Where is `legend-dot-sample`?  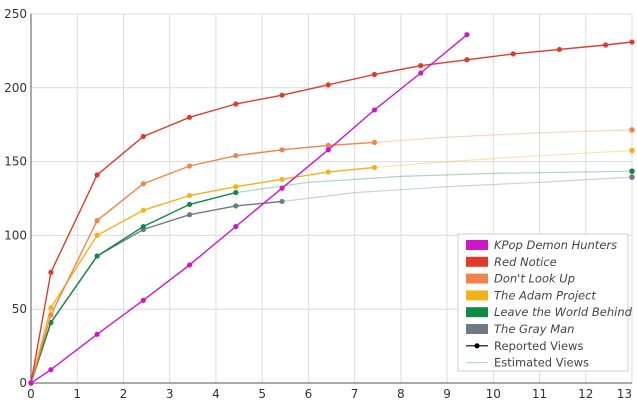
legend-dot-sample is located at coordinates (477, 346).